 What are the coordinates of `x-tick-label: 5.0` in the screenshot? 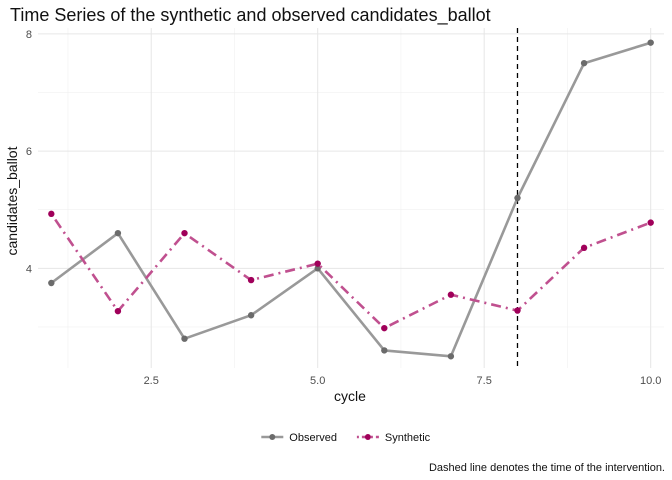 It's located at (317, 381).